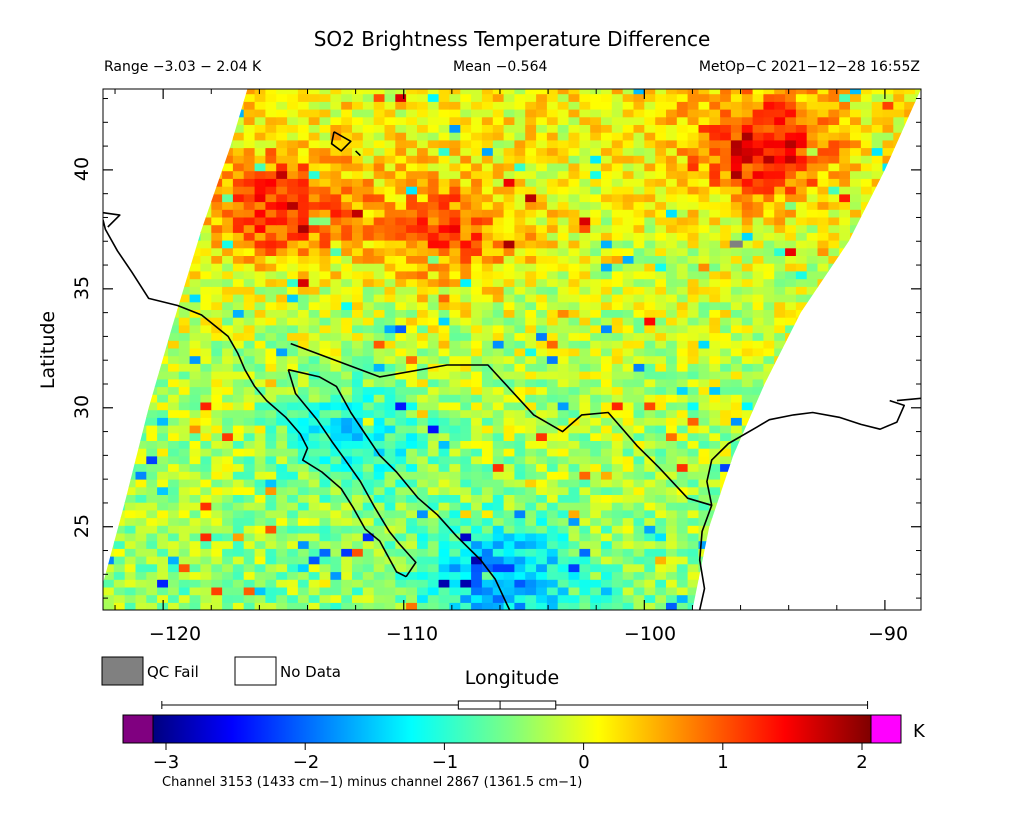 Image resolution: width=1024 pixels, height=813 pixels. Describe the element at coordinates (423, 398) in the screenshot. I see `swath-cell-2081` at that location.